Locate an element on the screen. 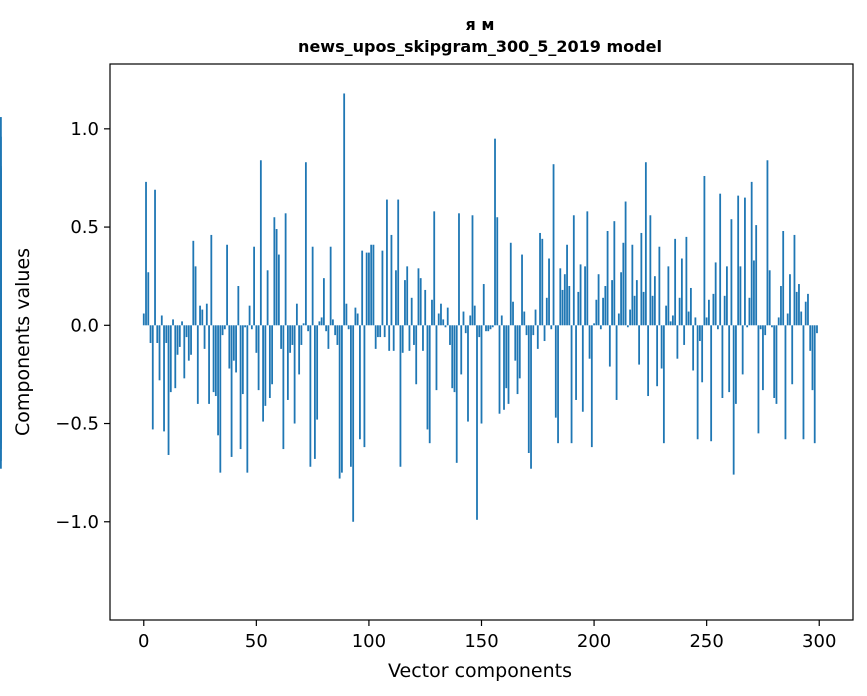  y-tick-label: 0.5 is located at coordinates (84, 227).